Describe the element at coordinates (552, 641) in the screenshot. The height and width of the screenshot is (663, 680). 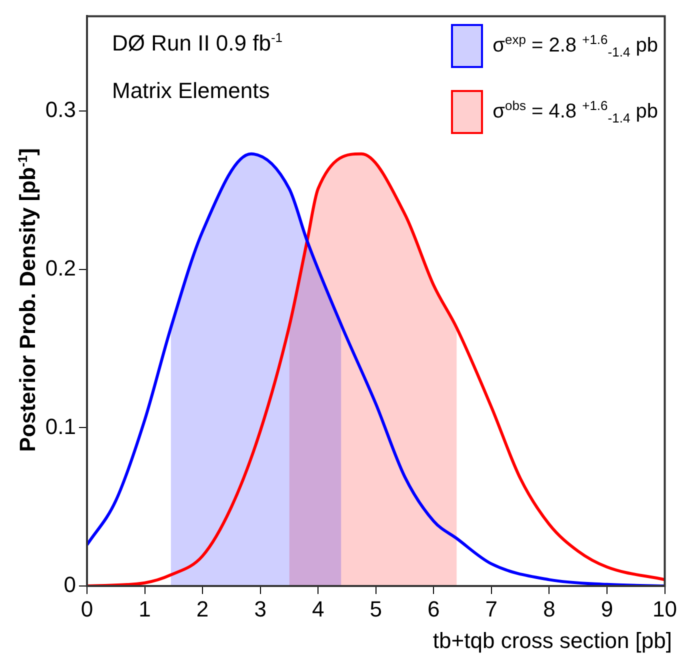
I see `x-axis-title: tb+tqb cross section [pb]` at that location.